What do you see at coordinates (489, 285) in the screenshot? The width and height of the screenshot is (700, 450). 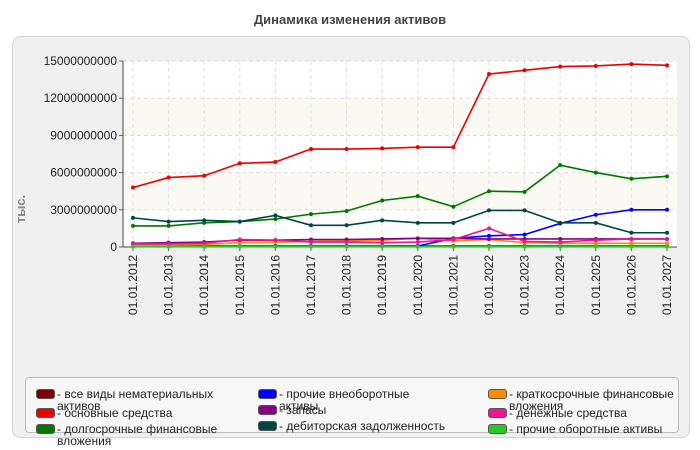 I see `x-tick-label: 01.01.2022` at bounding box center [489, 285].